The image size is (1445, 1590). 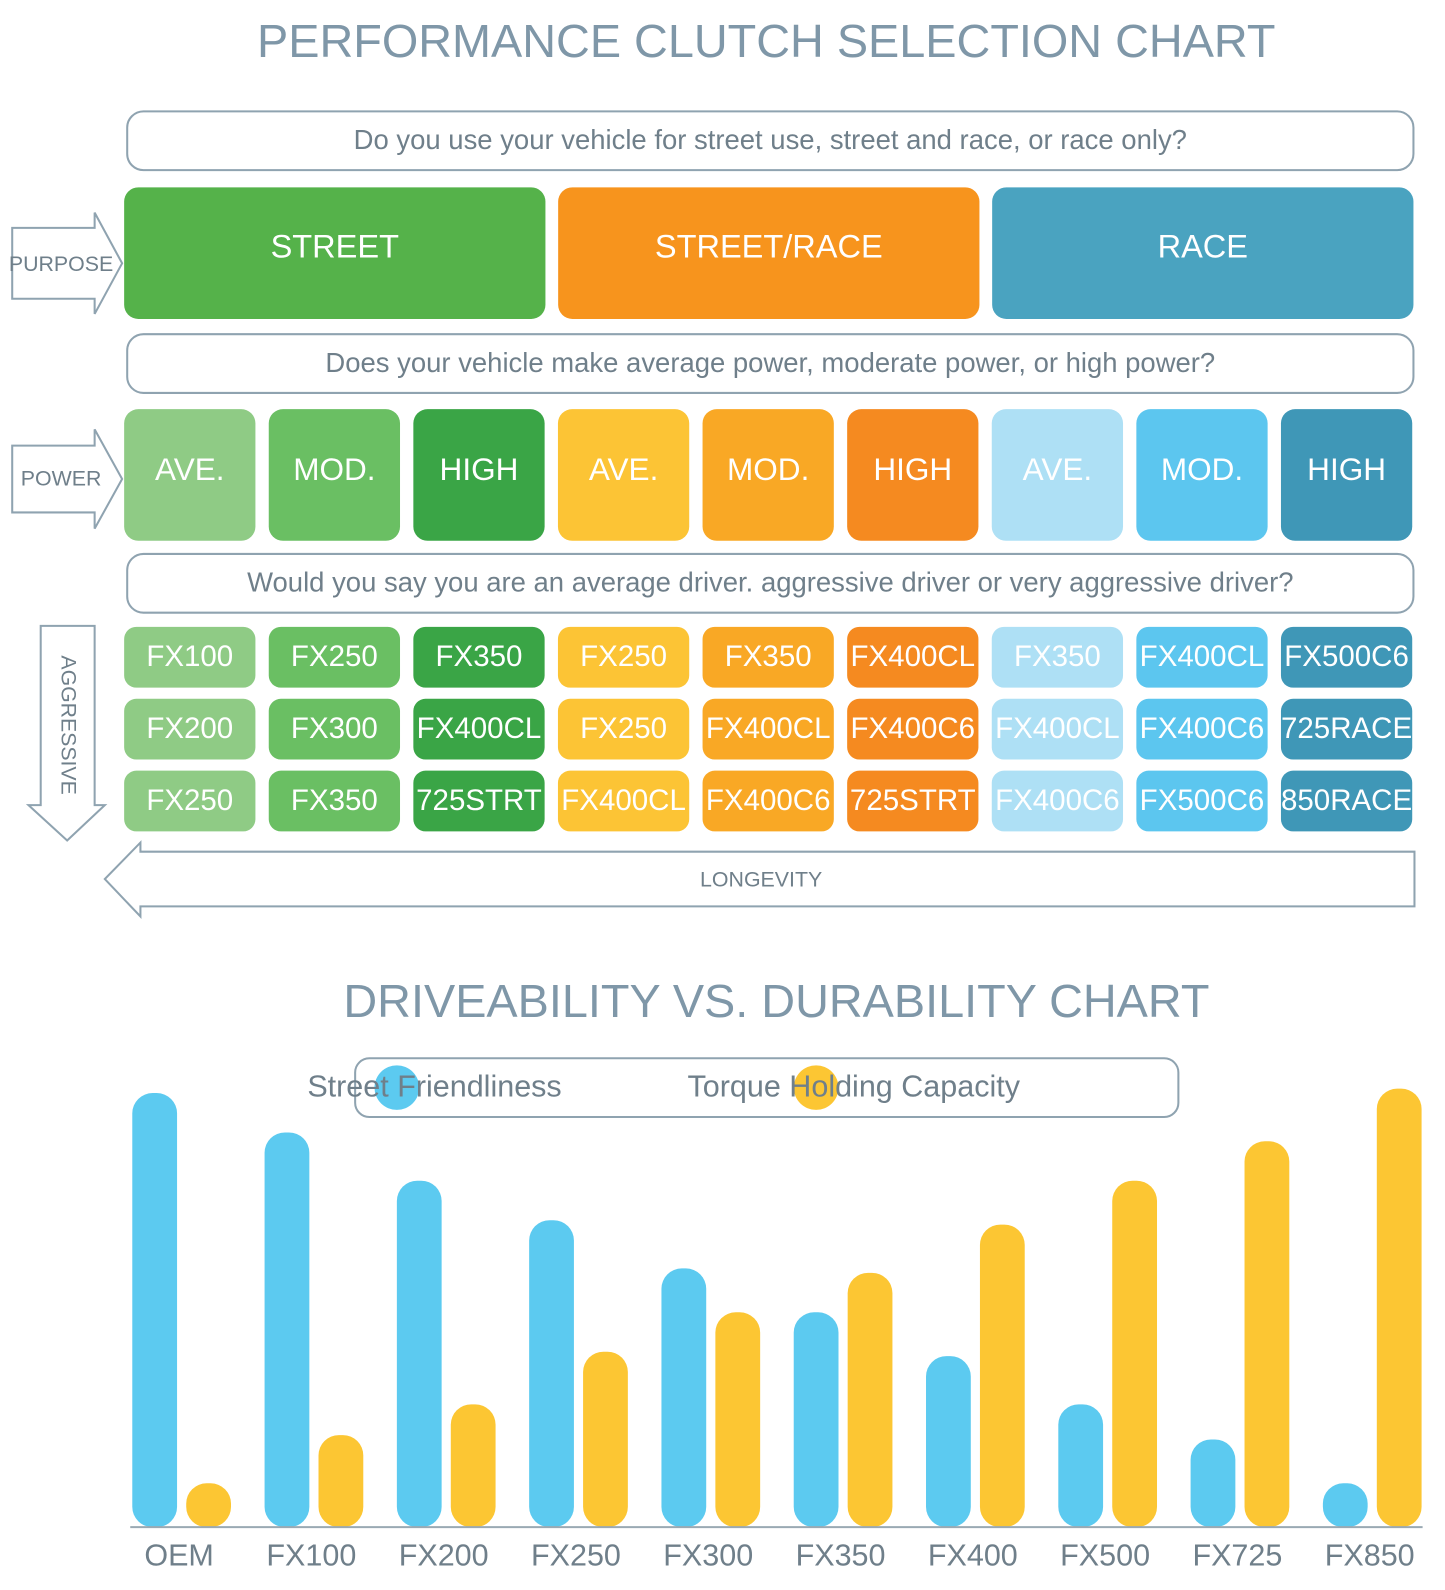 What do you see at coordinates (444, 1556) in the screenshot?
I see `x-tick-label: FX200` at bounding box center [444, 1556].